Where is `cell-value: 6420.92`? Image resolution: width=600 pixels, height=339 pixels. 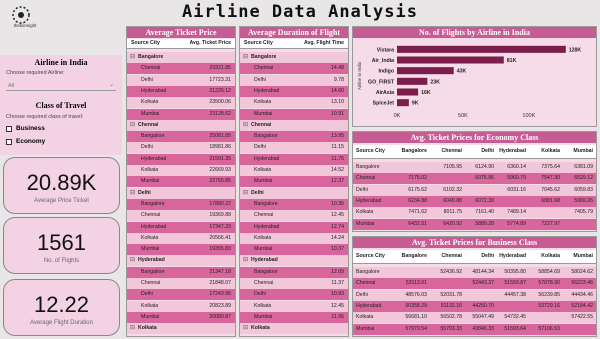 cell-value: 6420.92 is located at coordinates (452, 223).